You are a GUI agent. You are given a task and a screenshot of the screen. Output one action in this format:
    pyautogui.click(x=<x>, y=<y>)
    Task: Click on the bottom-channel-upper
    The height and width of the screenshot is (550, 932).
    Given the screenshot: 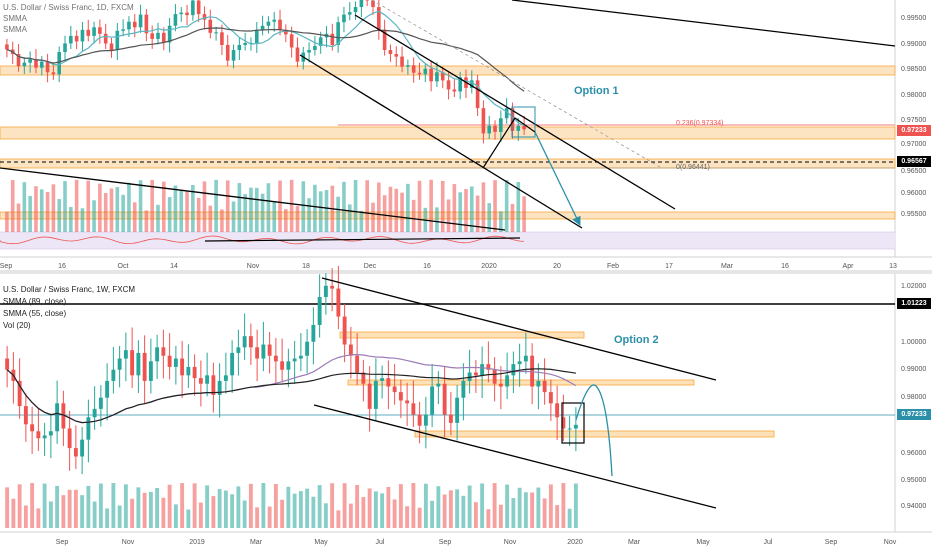 What is the action you would take?
    pyautogui.click(x=519, y=329)
    